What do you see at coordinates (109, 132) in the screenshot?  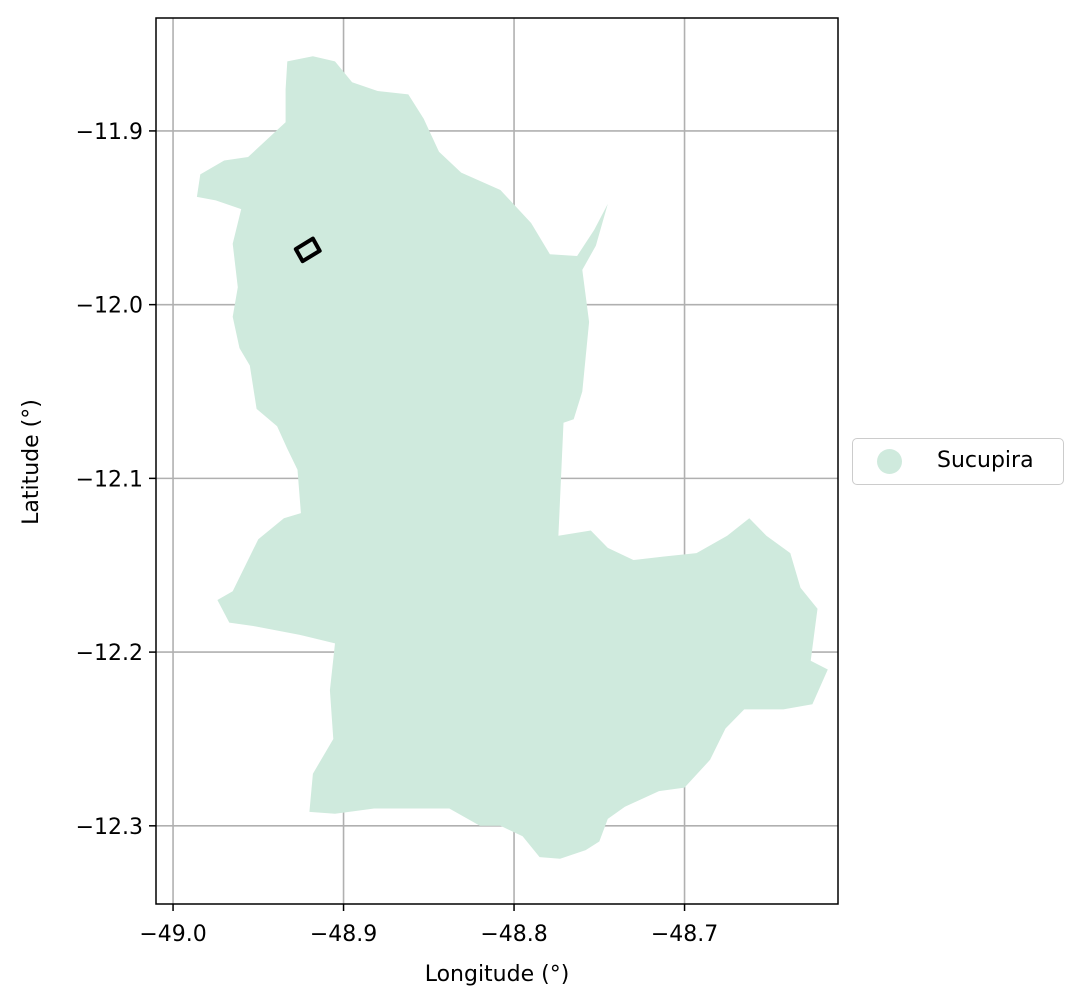 I see `y-tick-label: −11.9` at bounding box center [109, 132].